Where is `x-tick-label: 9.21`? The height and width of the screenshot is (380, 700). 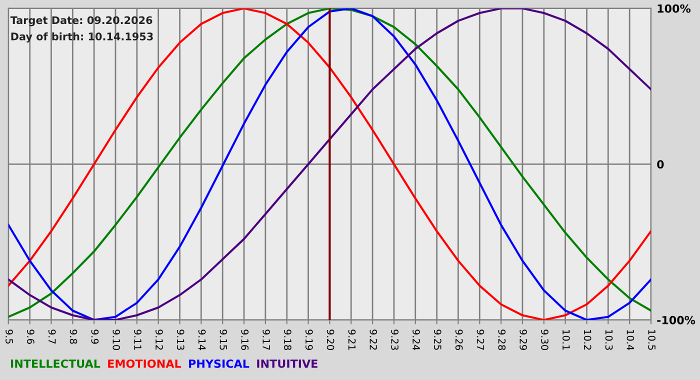
x-tick-label: 9.21 is located at coordinates (352, 340).